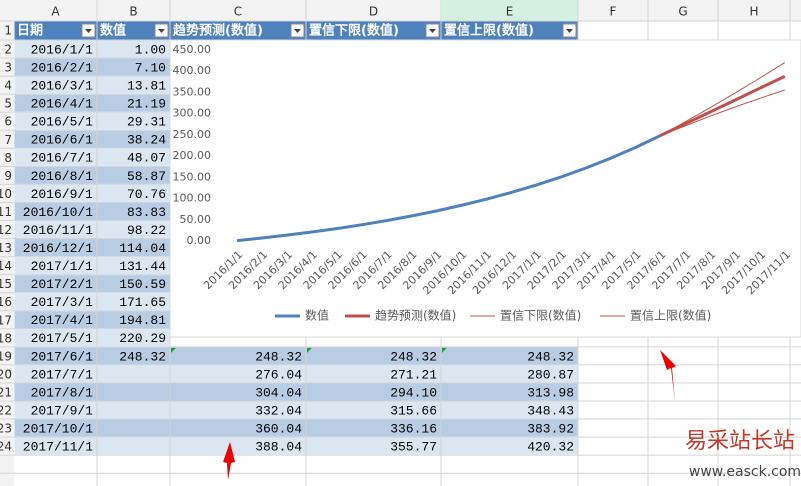  What do you see at coordinates (30, 31) in the screenshot?
I see `header-cell: 日期` at bounding box center [30, 31].